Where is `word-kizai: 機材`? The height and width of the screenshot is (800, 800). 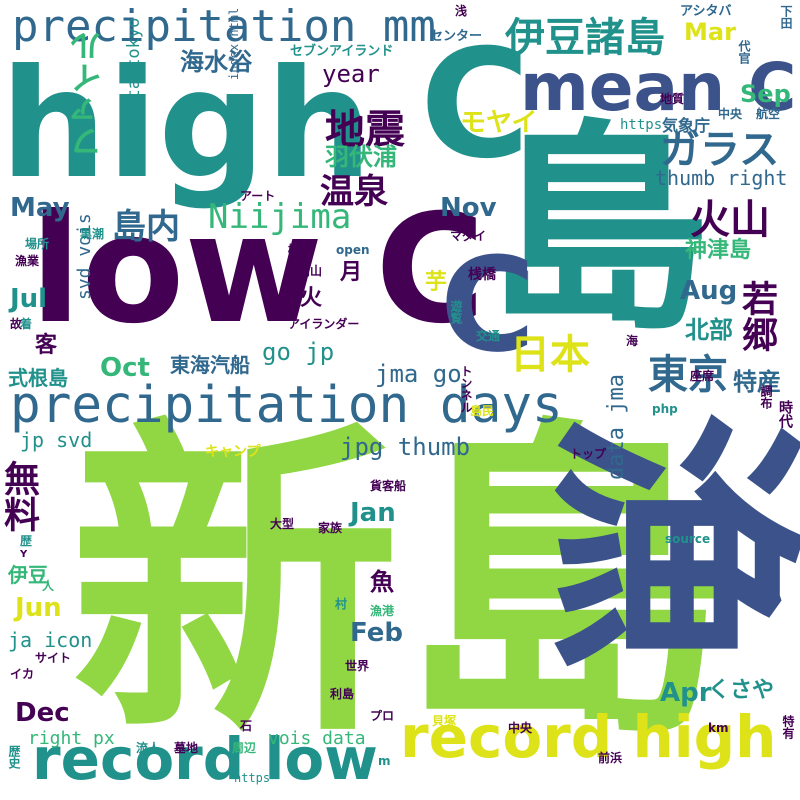 word-kizai: 機材 is located at coordinates (300, 250).